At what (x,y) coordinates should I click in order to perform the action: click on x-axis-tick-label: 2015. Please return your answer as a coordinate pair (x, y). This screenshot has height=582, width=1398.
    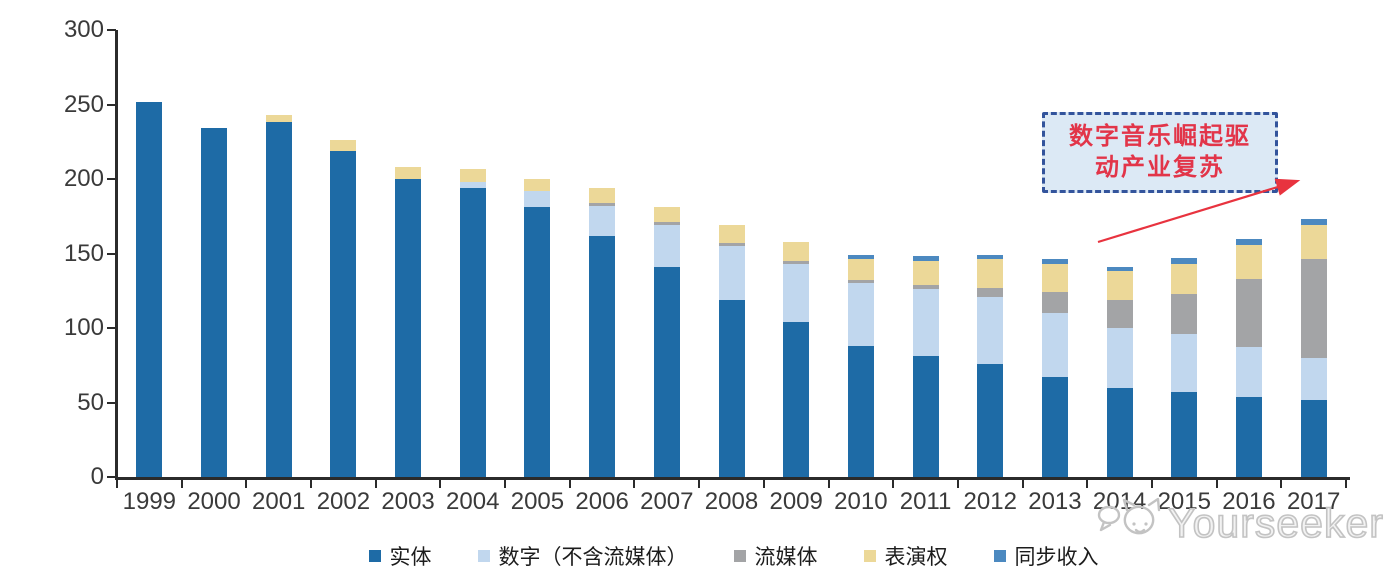
    Looking at the image, I should click on (1184, 501).